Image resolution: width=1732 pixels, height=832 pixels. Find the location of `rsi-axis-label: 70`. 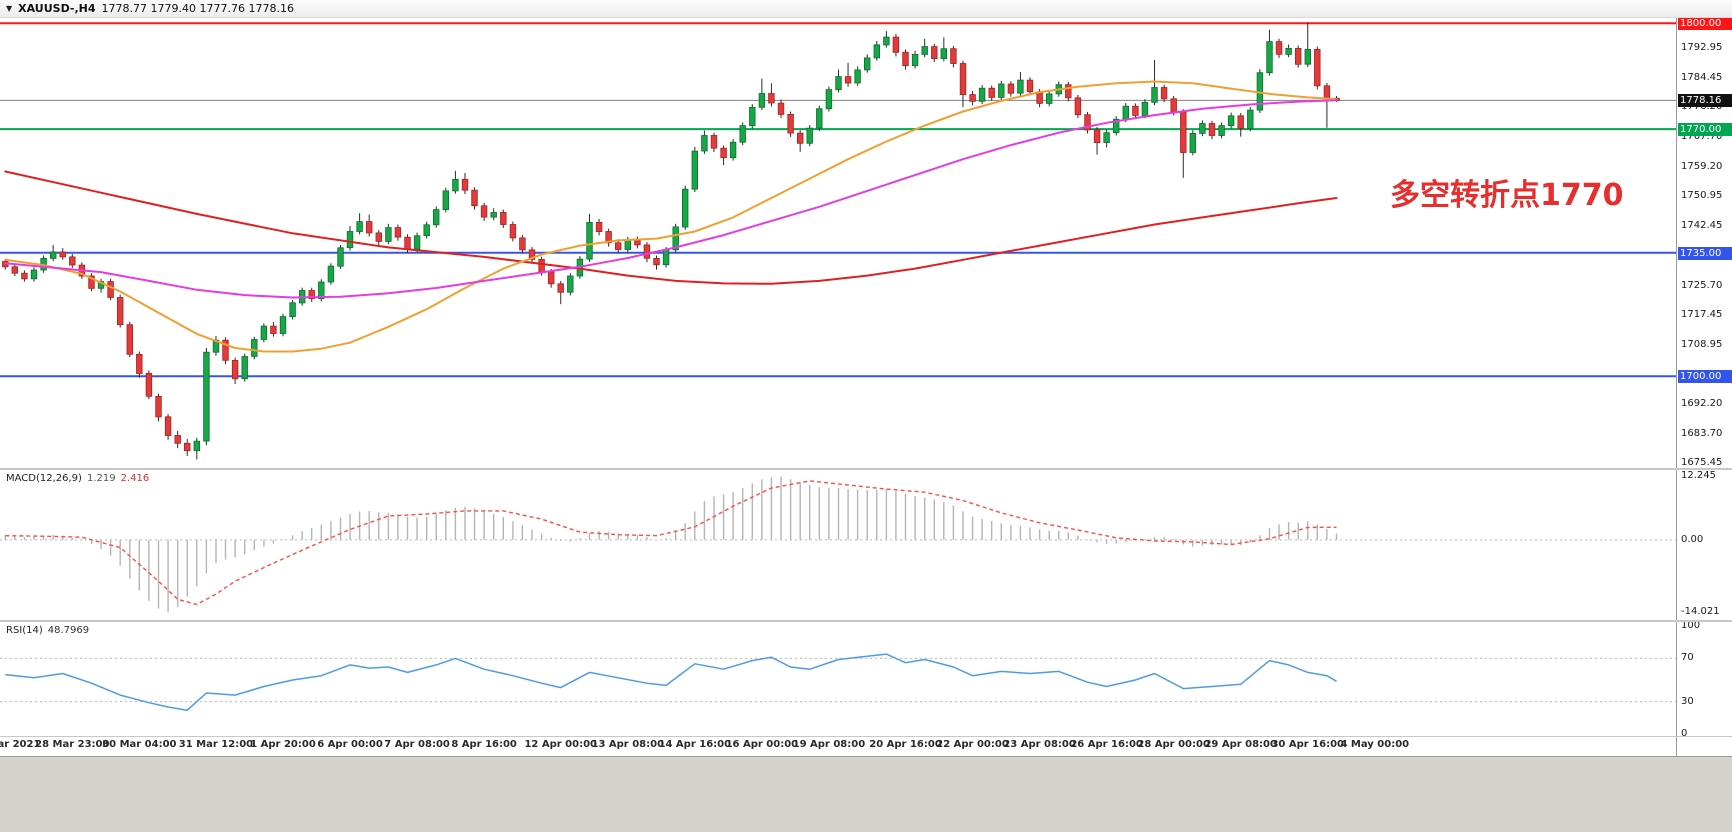

rsi-axis-label: 70 is located at coordinates (1687, 658).